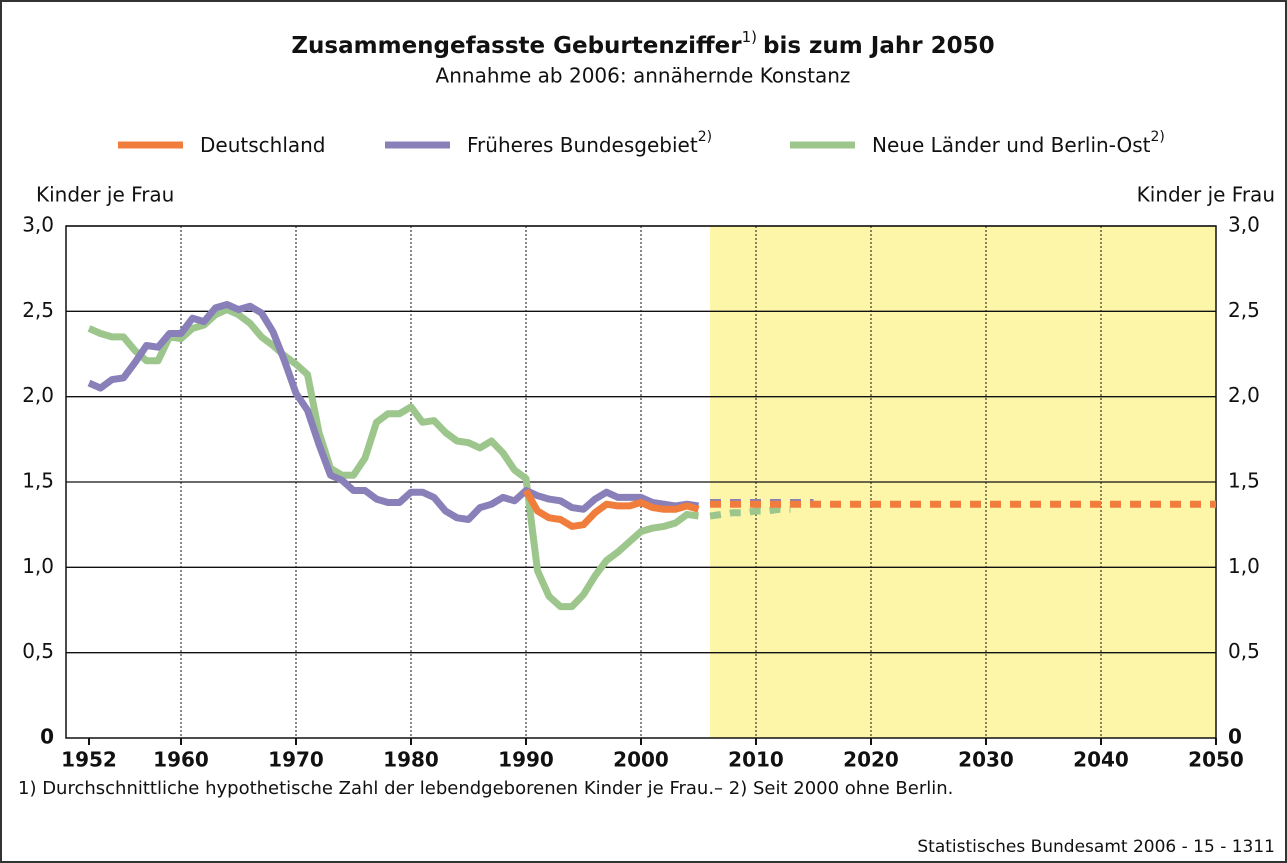 The image size is (1287, 863). Describe the element at coordinates (296, 760) in the screenshot. I see `x-tick-label: 1970` at that location.